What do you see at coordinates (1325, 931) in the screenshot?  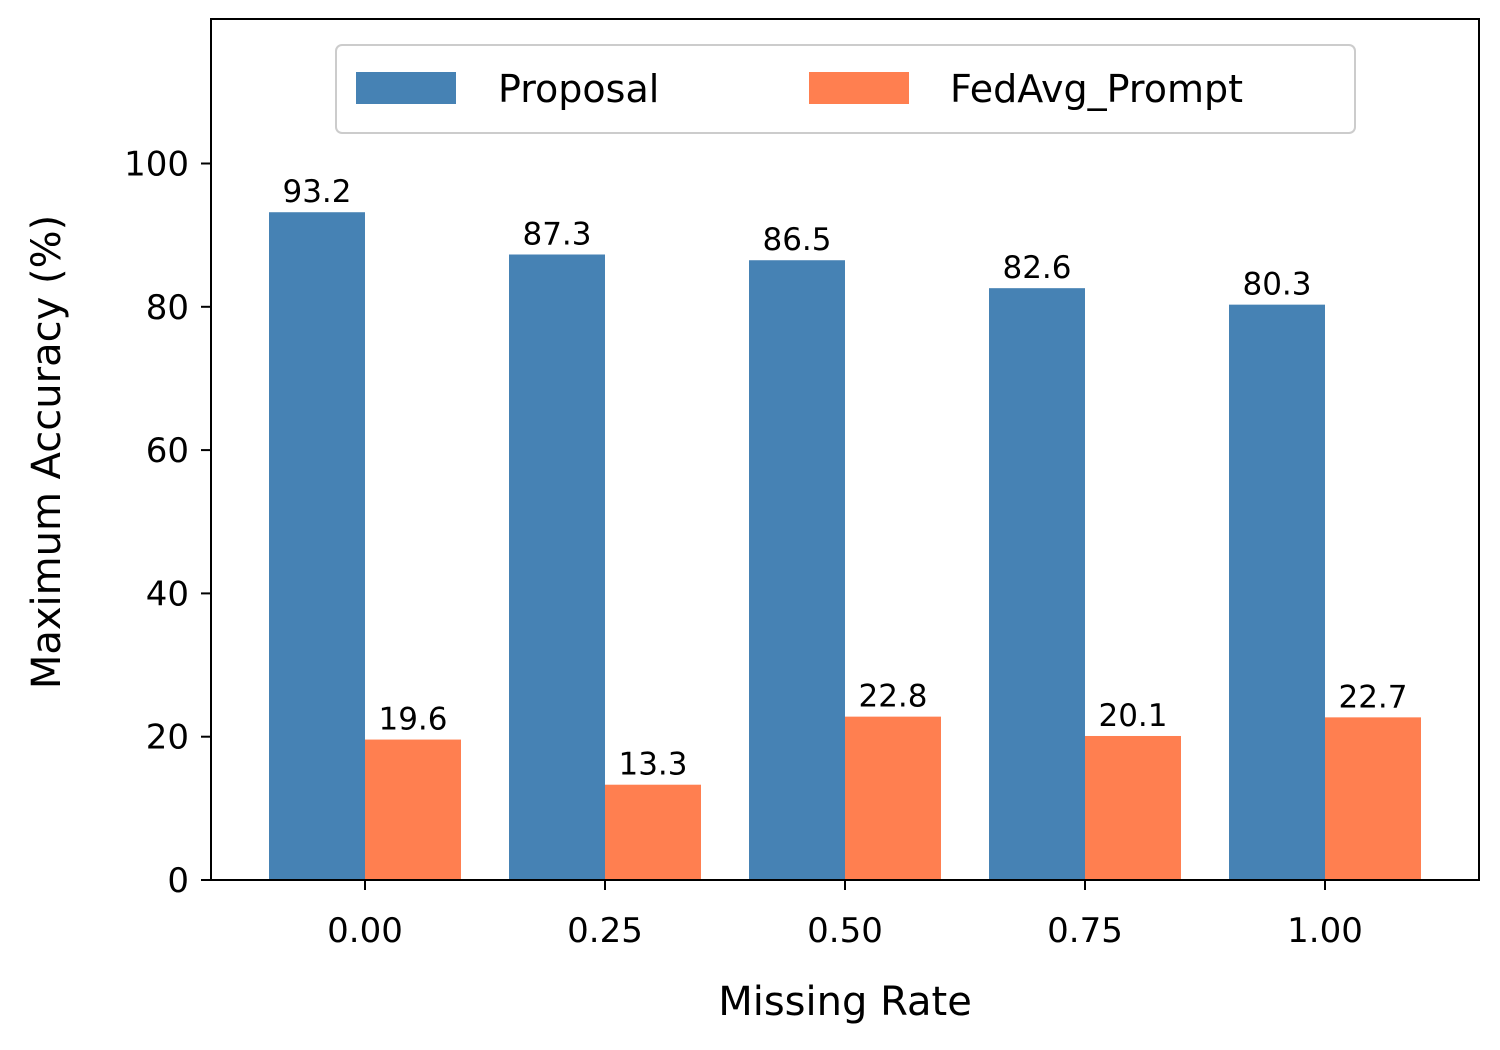 I see `x-tick-label: 1.00` at bounding box center [1325, 931].